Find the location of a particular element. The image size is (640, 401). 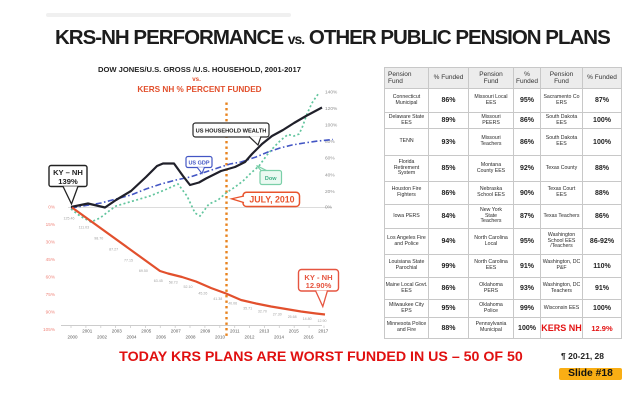

svg-text: 111.03 is located at coordinates (84, 228).